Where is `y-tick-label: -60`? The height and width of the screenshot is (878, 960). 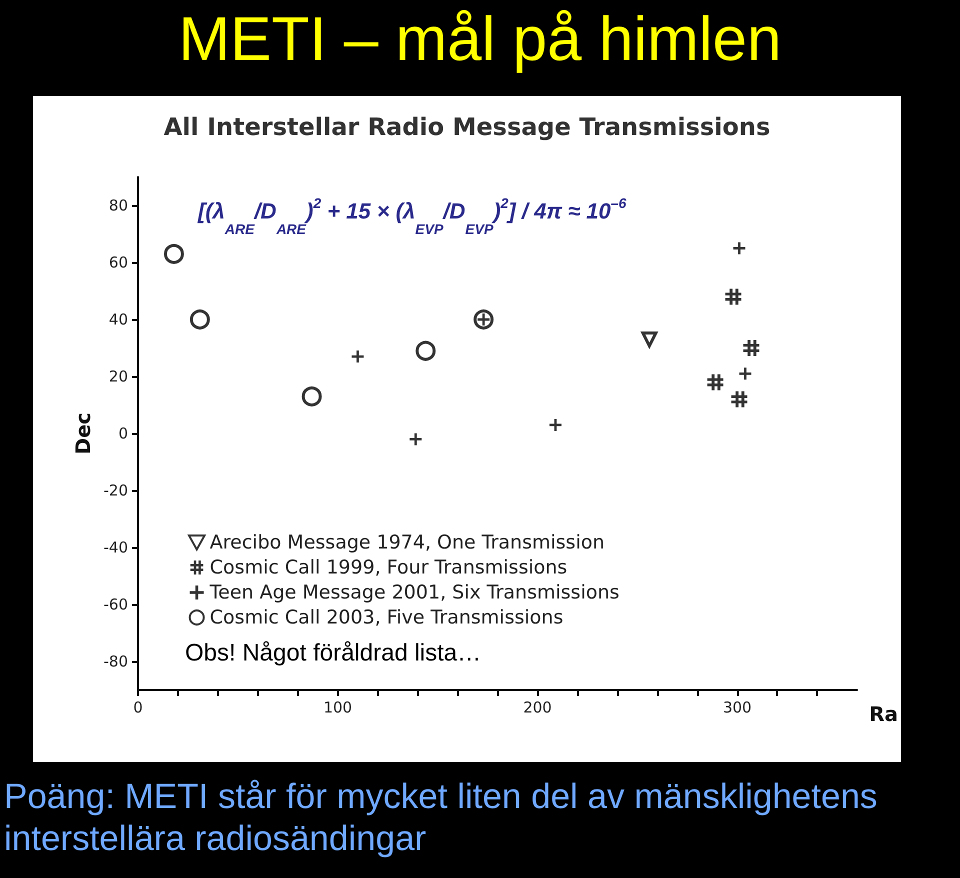 y-tick-label: -60 is located at coordinates (116, 605).